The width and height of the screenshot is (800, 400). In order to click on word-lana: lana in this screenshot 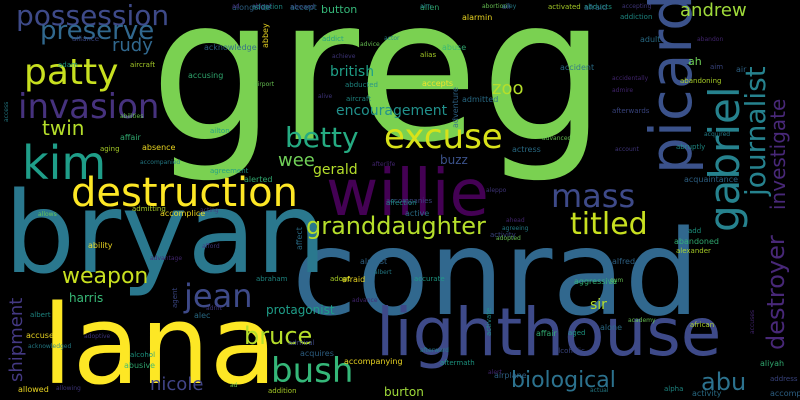, I will do `click(160, 340)`.